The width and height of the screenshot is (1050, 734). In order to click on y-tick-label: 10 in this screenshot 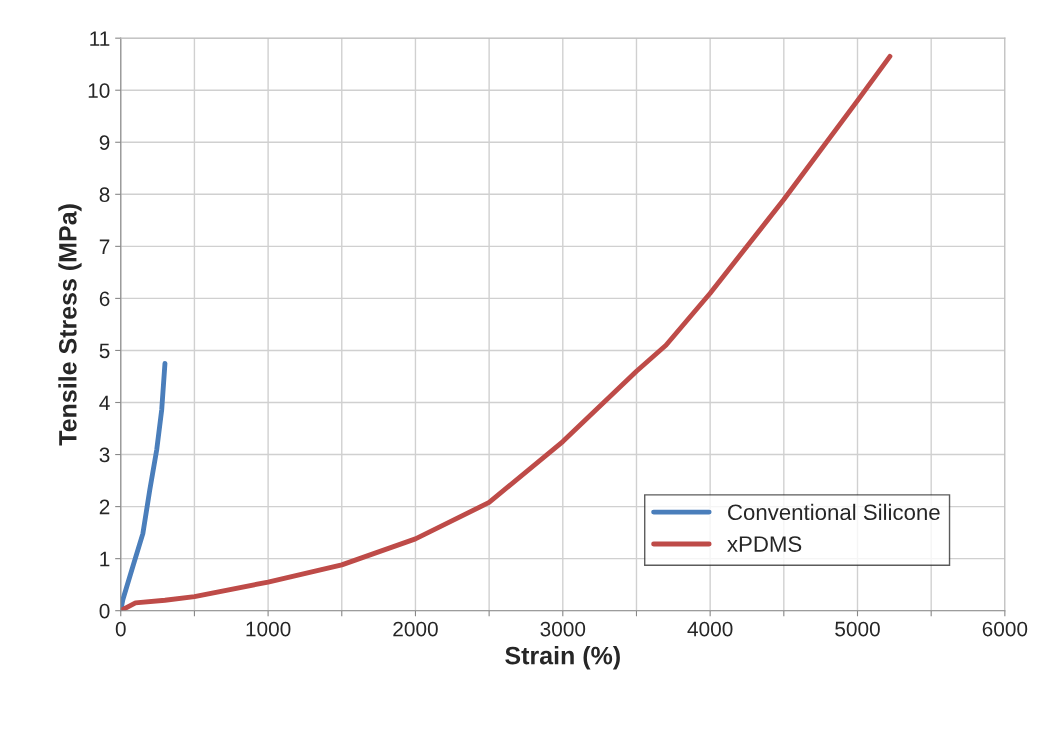, I will do `click(99, 90)`.